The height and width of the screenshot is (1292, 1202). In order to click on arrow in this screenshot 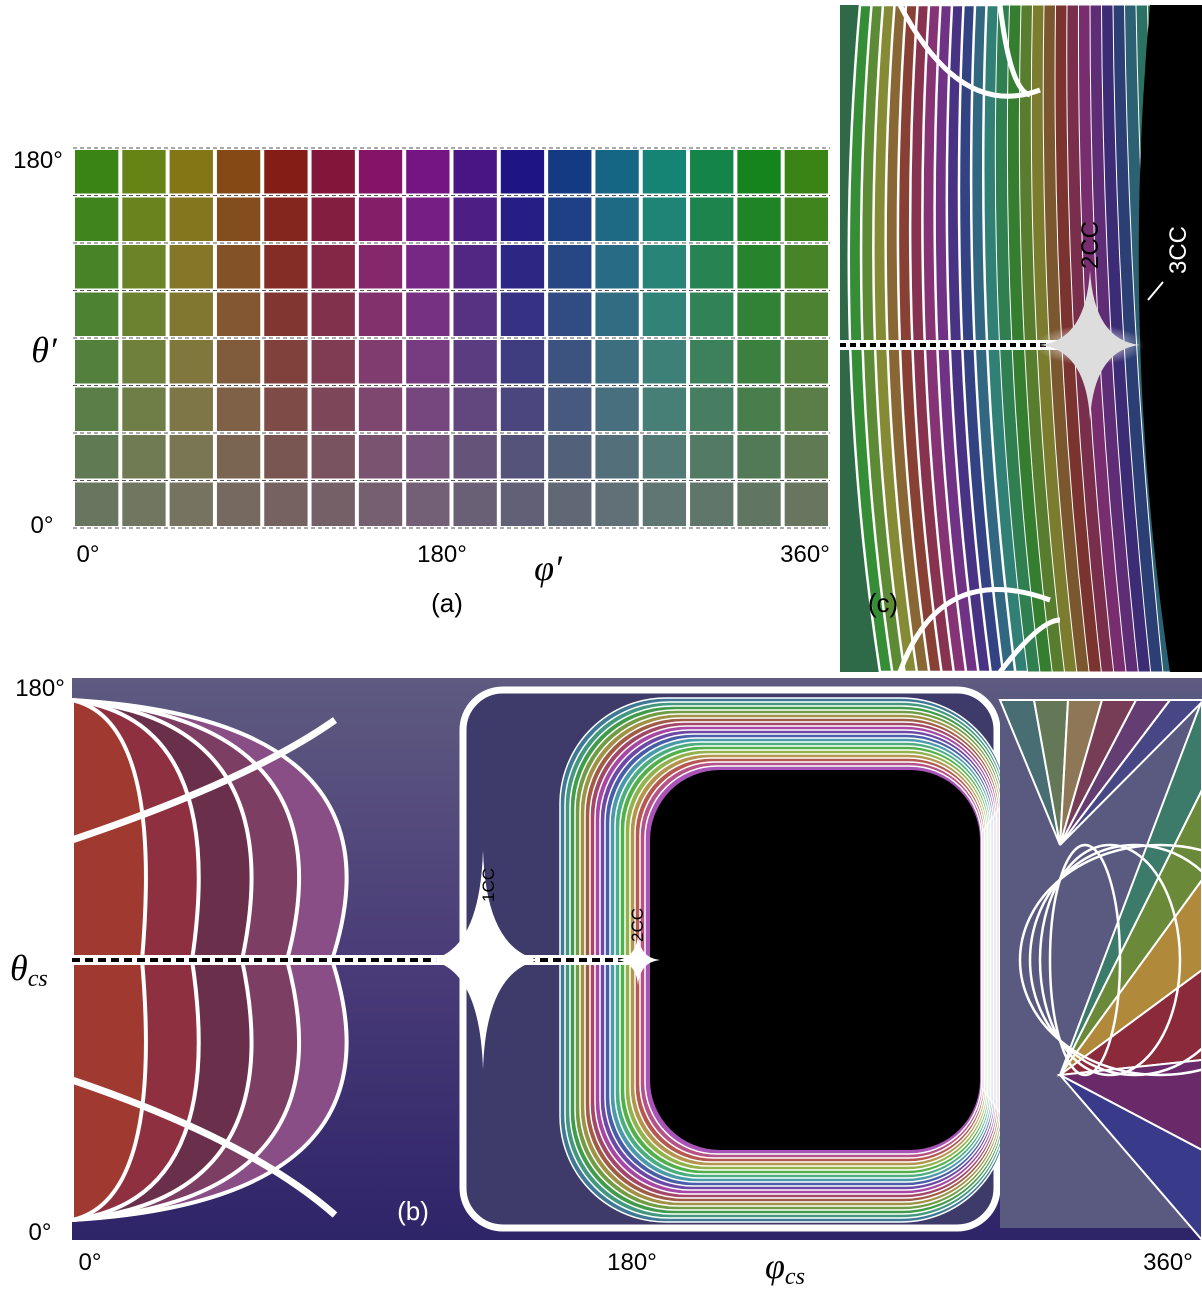, I will do `click(1155, 291)`.